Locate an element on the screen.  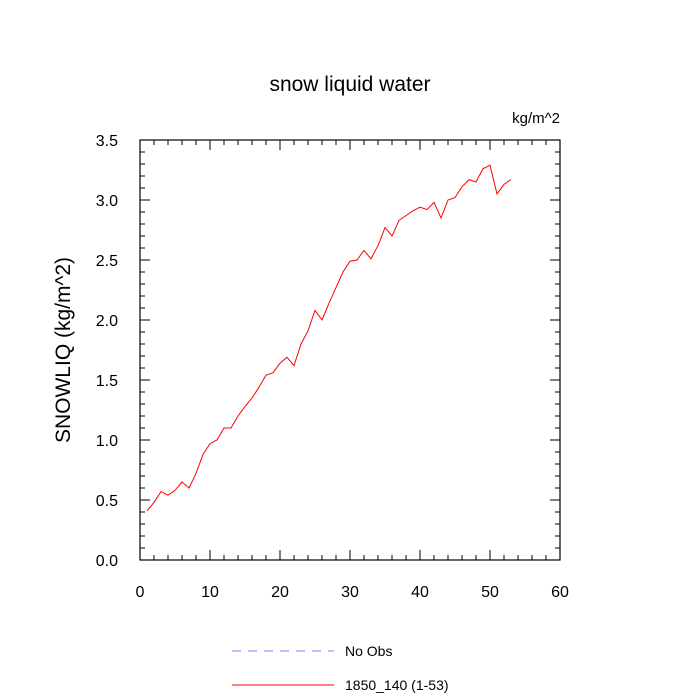
chart-title: snow liquid water is located at coordinates (349, 84).